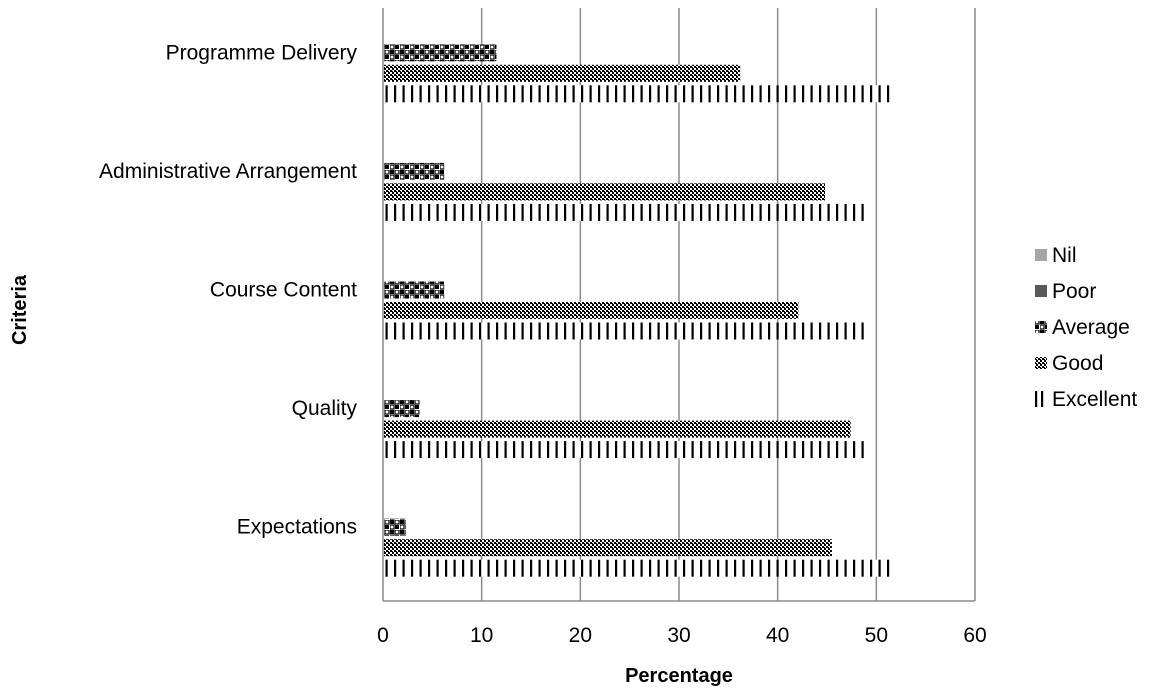 The image size is (1161, 696). Describe the element at coordinates (1041, 363) in the screenshot. I see `legend-swatch-good` at that location.